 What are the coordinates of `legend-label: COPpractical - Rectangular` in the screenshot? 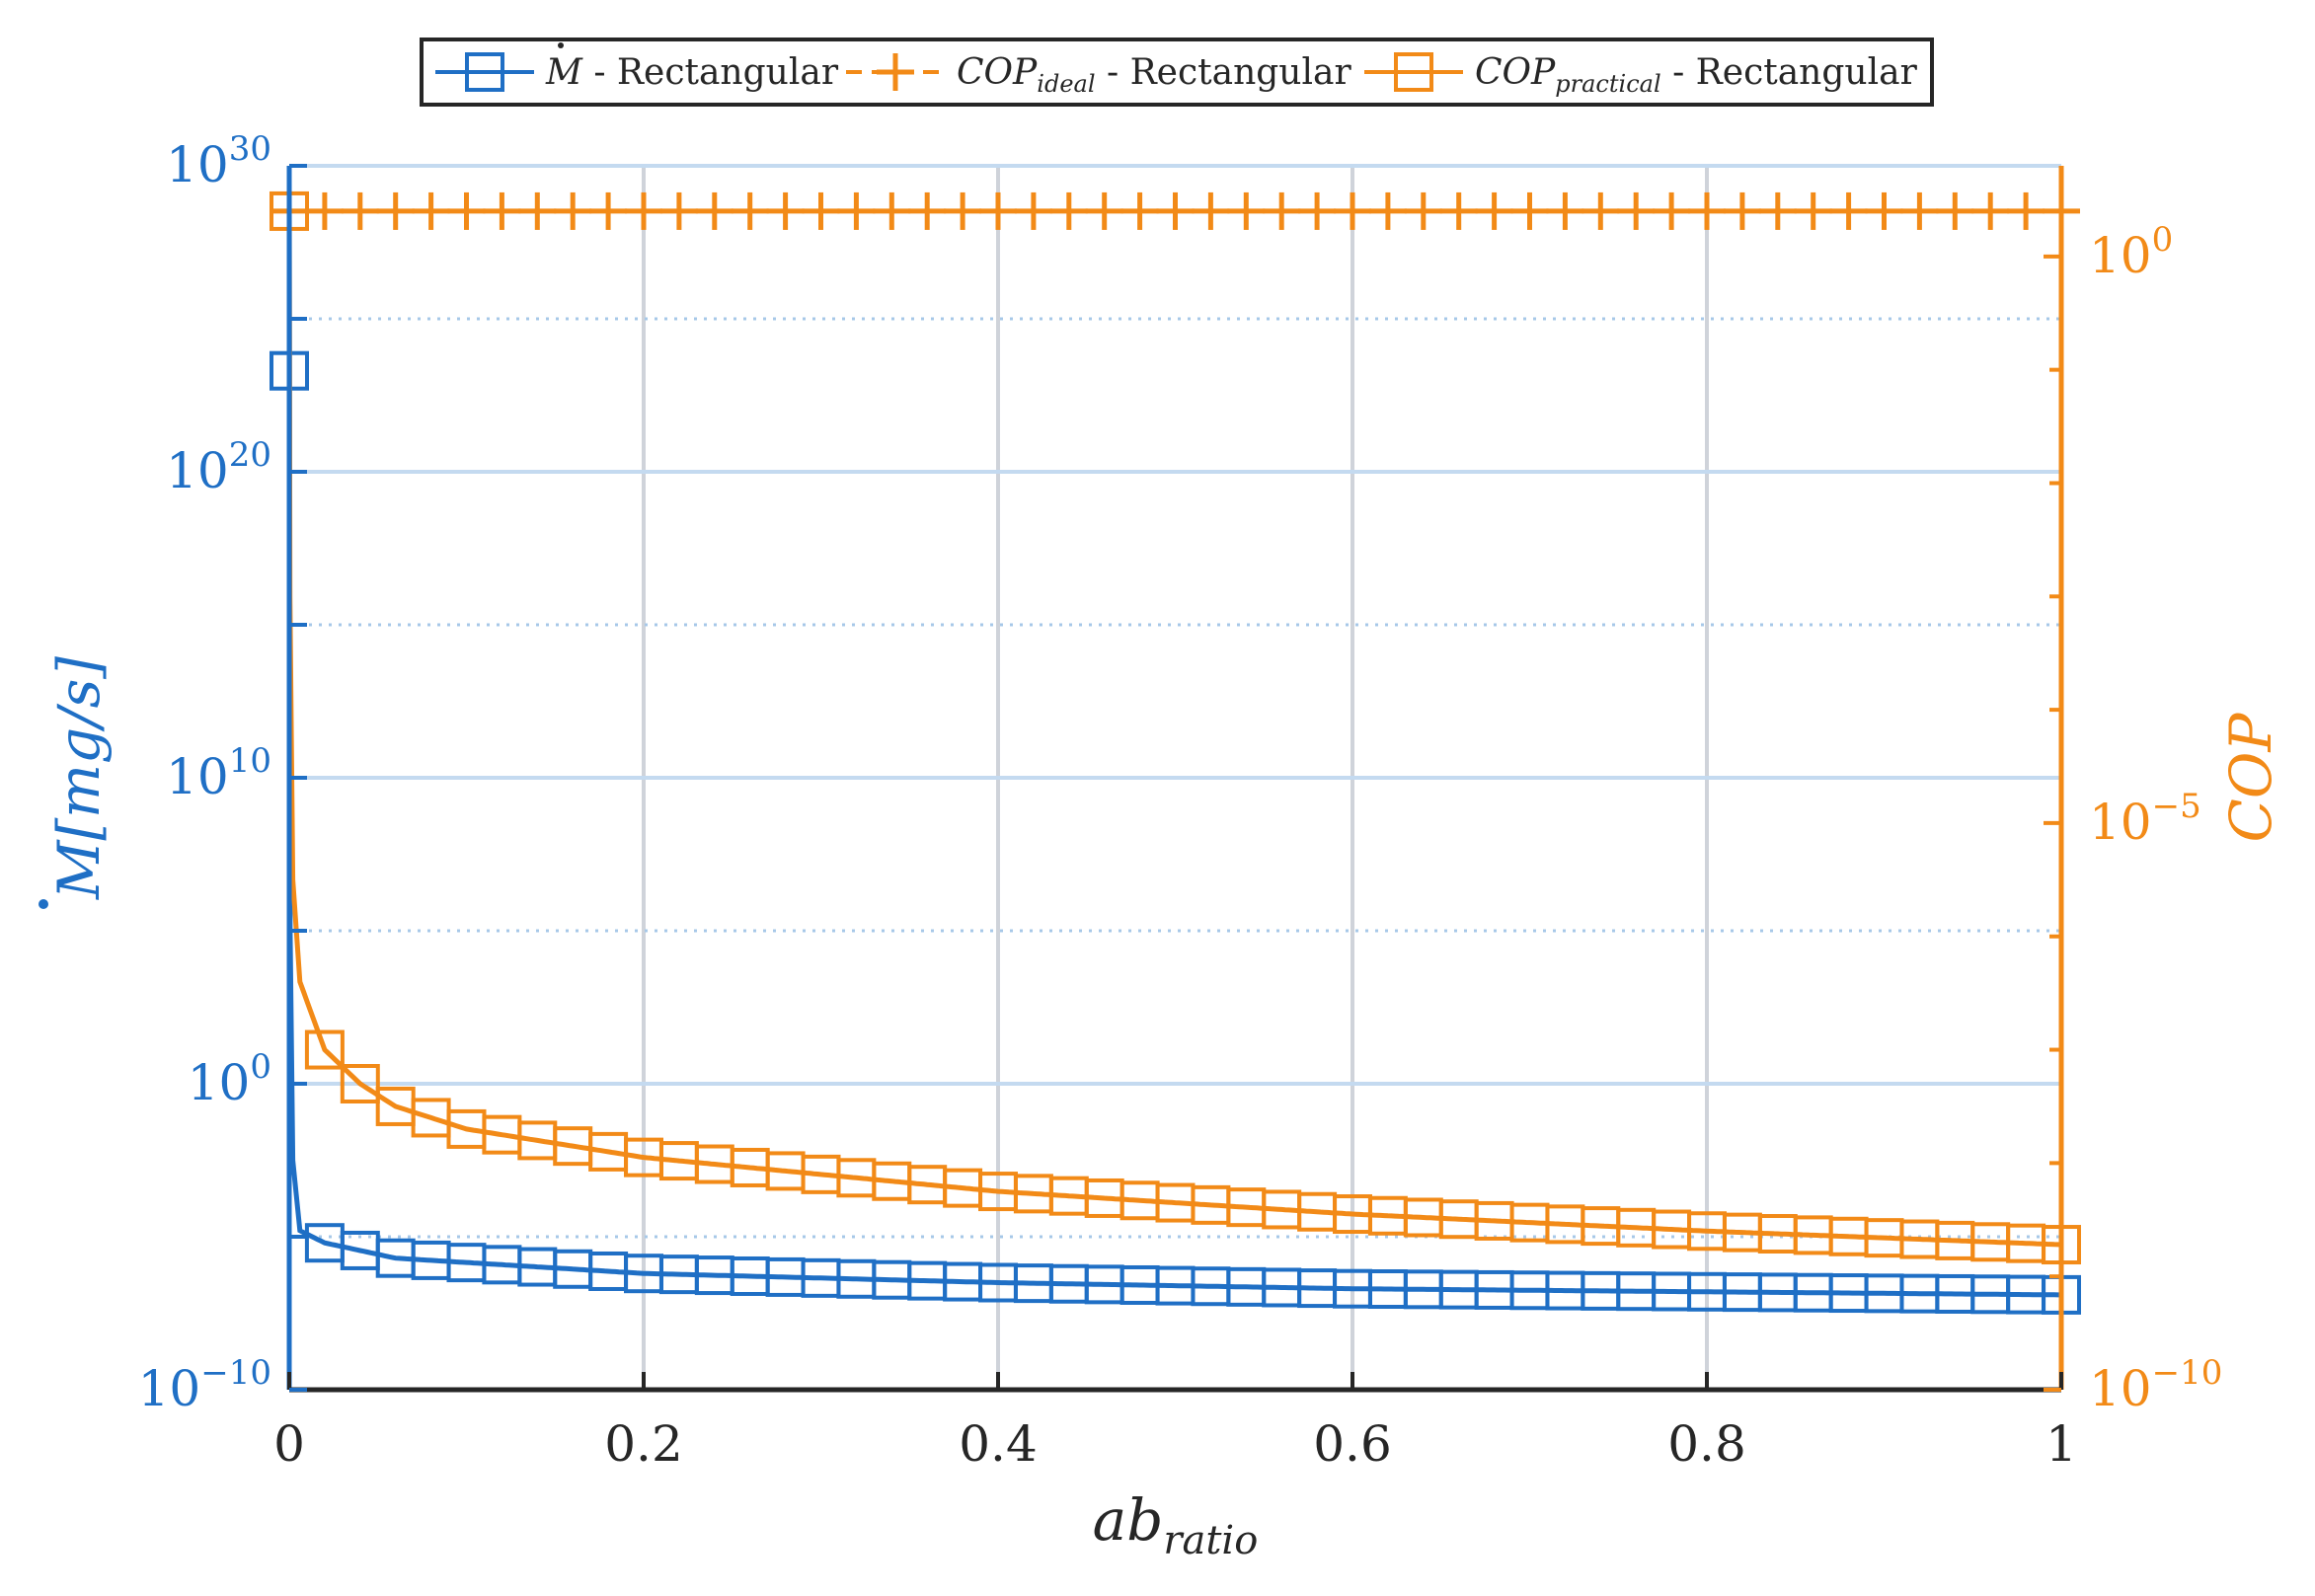 It's located at (1696, 75).